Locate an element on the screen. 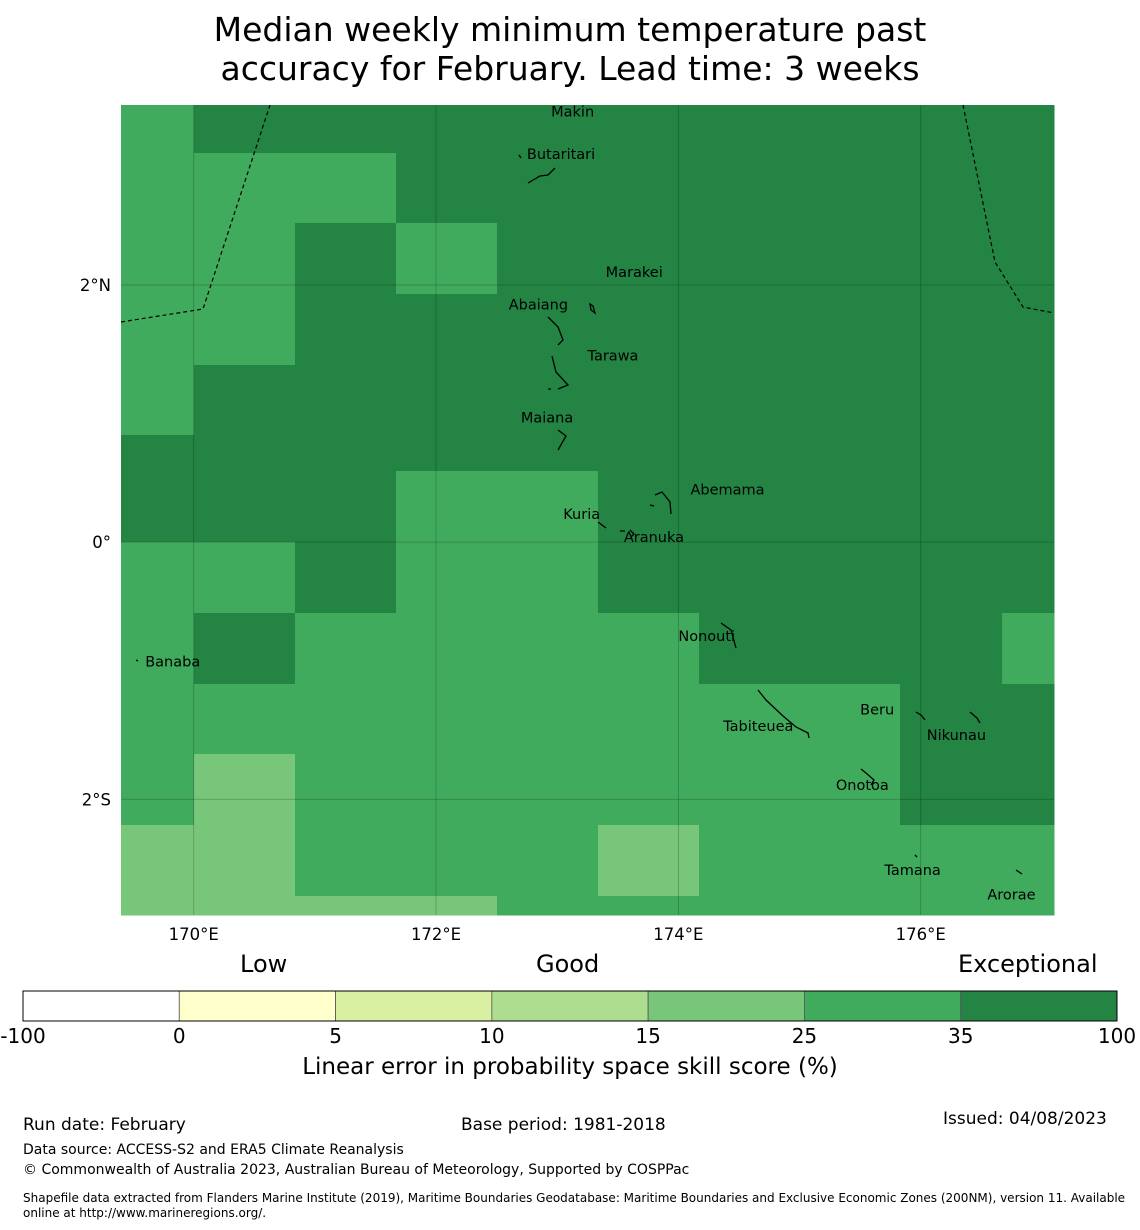 The width and height of the screenshot is (1140, 1230). colorbar-tick-label: -100 is located at coordinates (22, 1036).